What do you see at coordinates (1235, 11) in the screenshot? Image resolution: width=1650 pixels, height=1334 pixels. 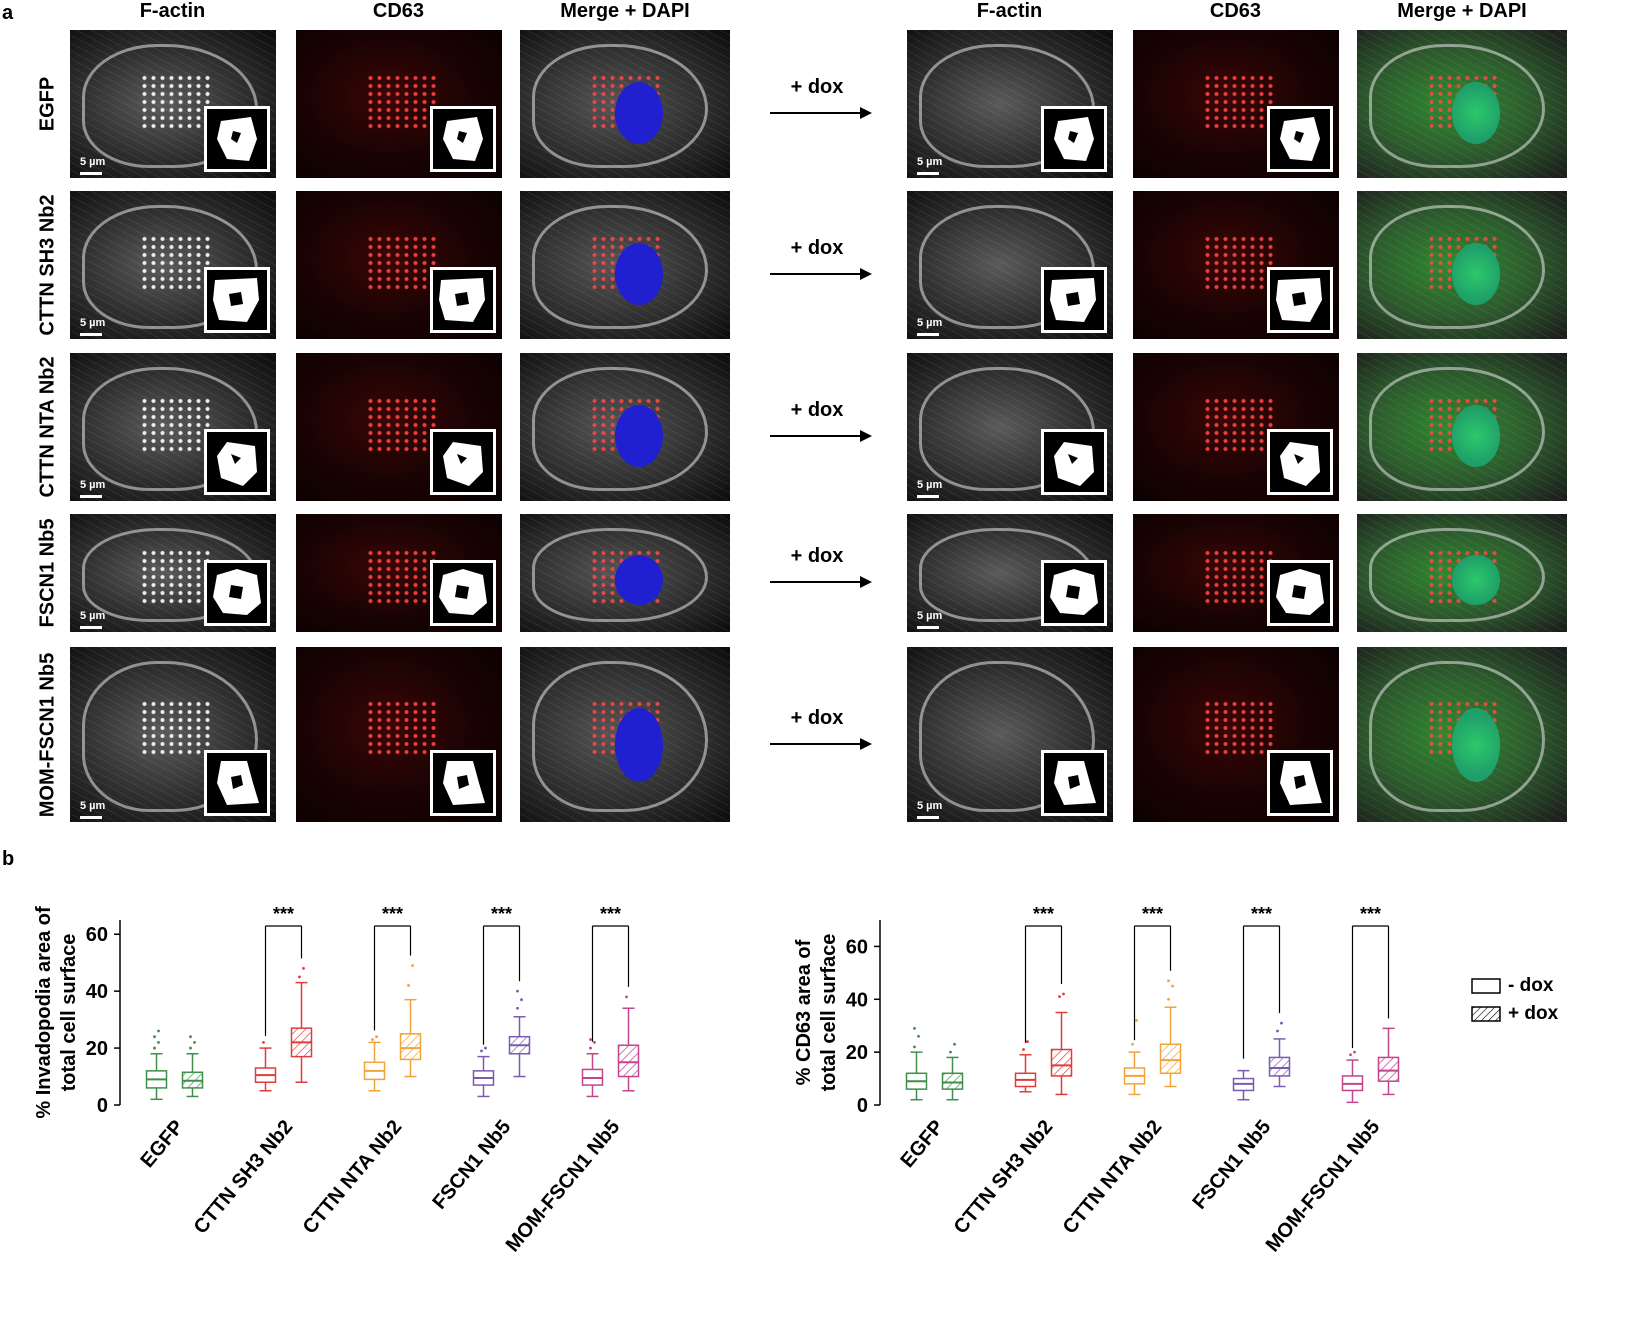 I see `column-header-4: CD63` at bounding box center [1235, 11].